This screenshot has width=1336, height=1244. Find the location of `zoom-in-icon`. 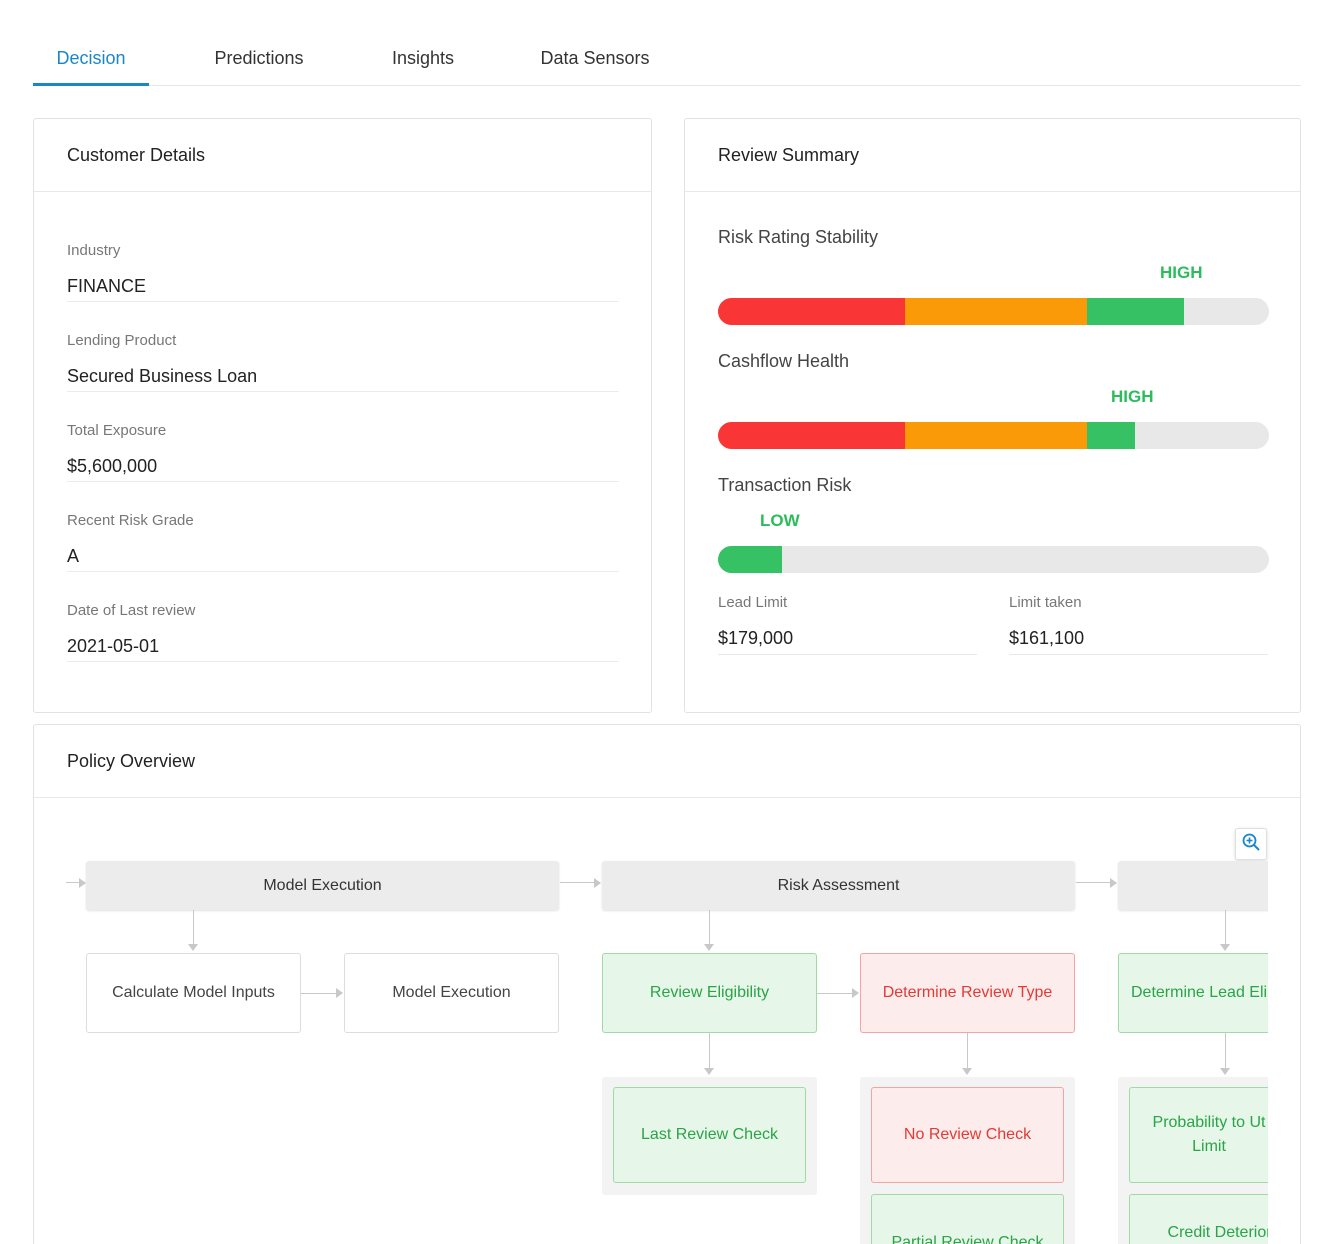

zoom-in-icon is located at coordinates (1251, 844).